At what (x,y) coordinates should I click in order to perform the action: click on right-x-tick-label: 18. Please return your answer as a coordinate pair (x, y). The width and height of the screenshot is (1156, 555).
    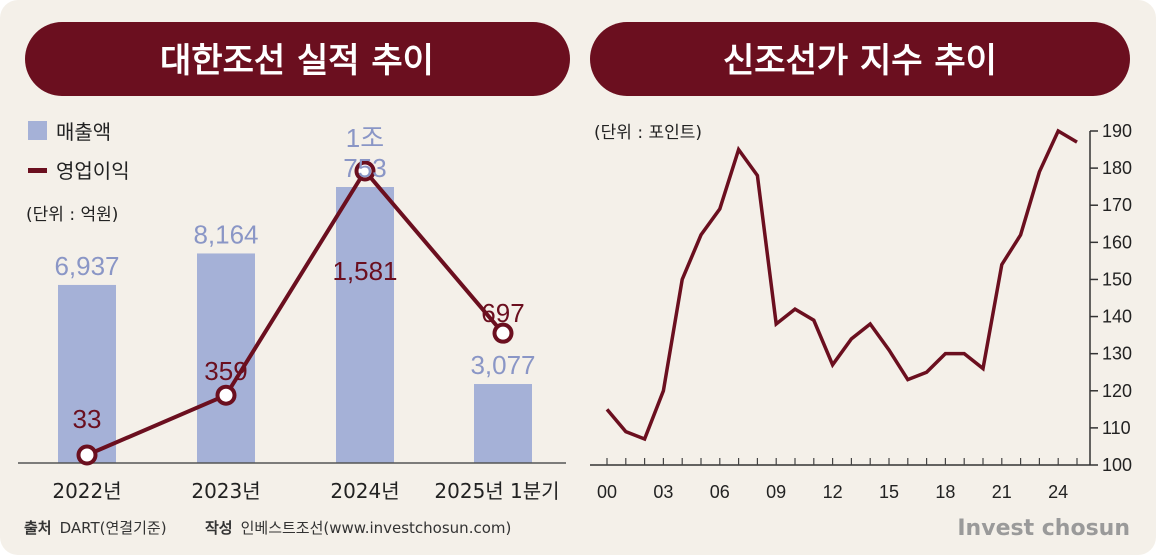
    Looking at the image, I should click on (945, 492).